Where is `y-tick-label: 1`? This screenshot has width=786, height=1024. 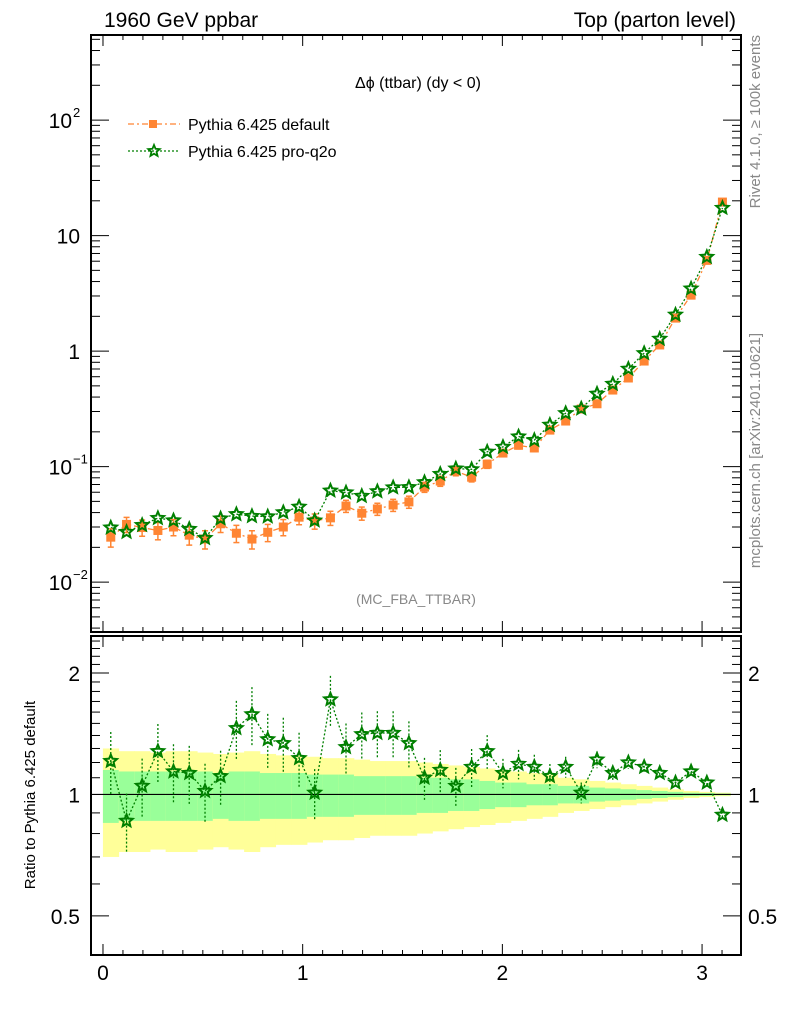 y-tick-label: 1 is located at coordinates (74, 352).